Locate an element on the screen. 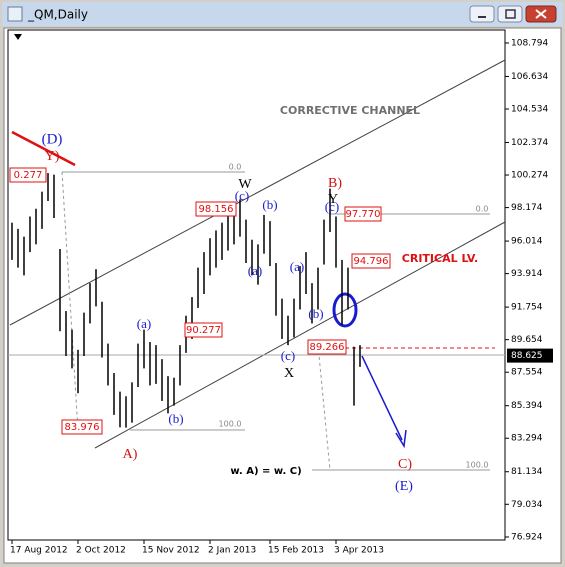 The width and height of the screenshot is (565, 567). y-tick-label: 79.034 is located at coordinates (527, 505).